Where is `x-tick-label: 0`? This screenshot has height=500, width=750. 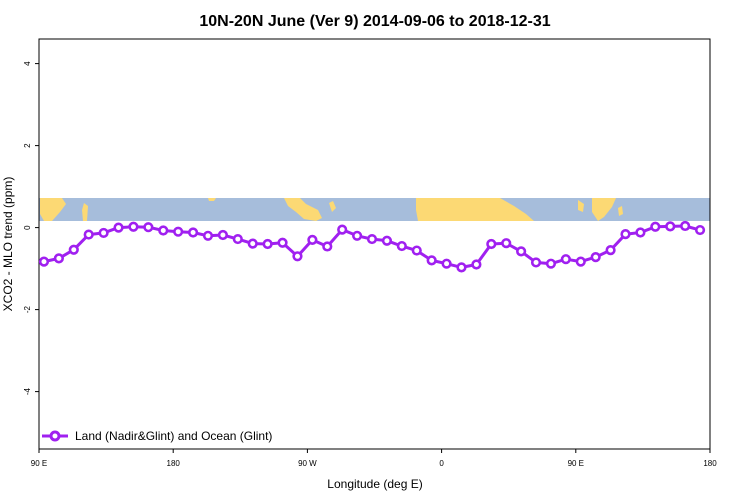
x-tick-label: 0 is located at coordinates (441, 463).